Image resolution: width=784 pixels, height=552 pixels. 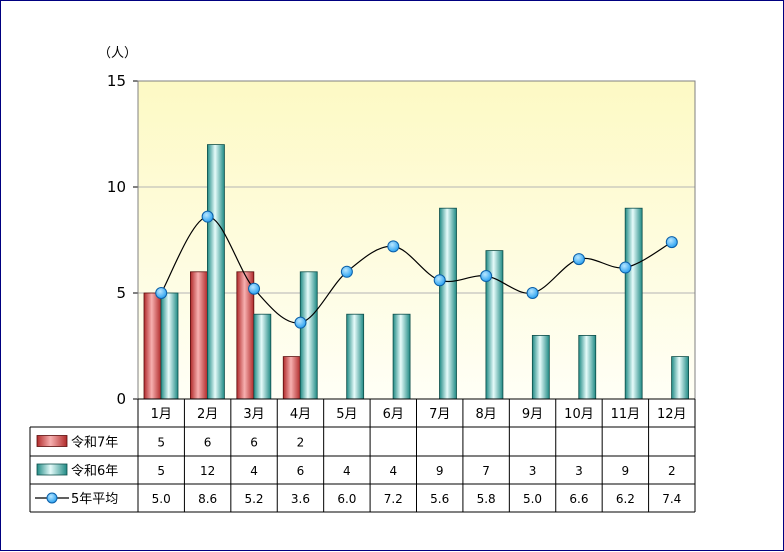 I want to click on x-tick-label: 1月, so click(x=161, y=414).